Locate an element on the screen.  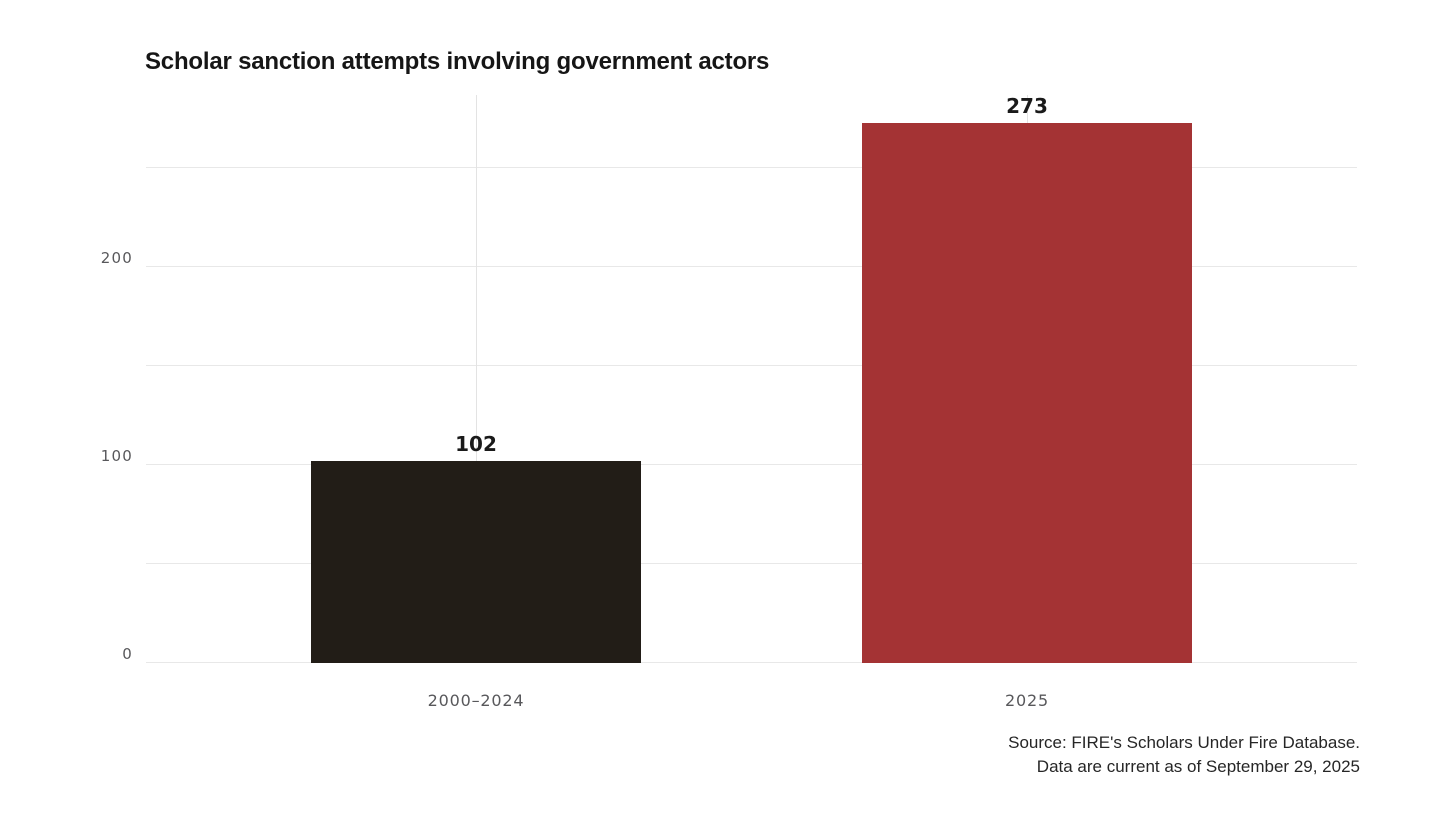
x-tick-label-2000–2024: 2000–2024 is located at coordinates (476, 700).